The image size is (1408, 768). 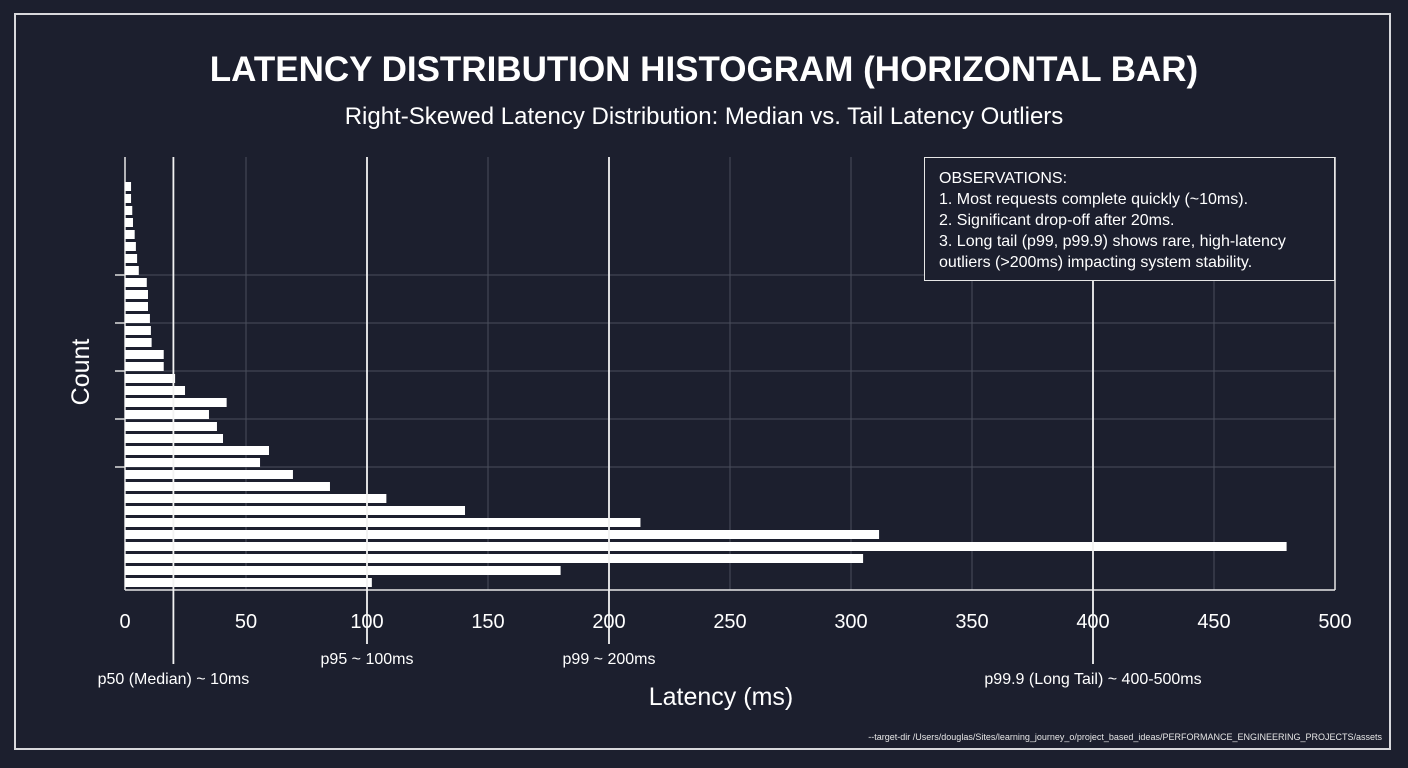 What do you see at coordinates (729, 622) in the screenshot?
I see `x-tick-label: 250` at bounding box center [729, 622].